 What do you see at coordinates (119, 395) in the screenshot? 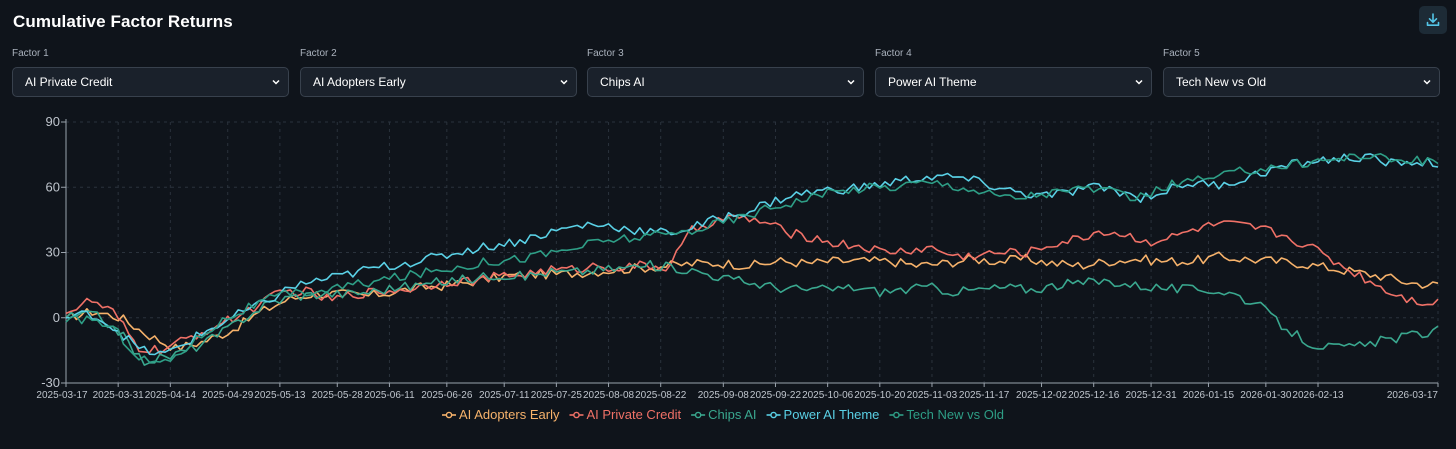
I see `x-tick-label: 2025-03-31` at bounding box center [119, 395].